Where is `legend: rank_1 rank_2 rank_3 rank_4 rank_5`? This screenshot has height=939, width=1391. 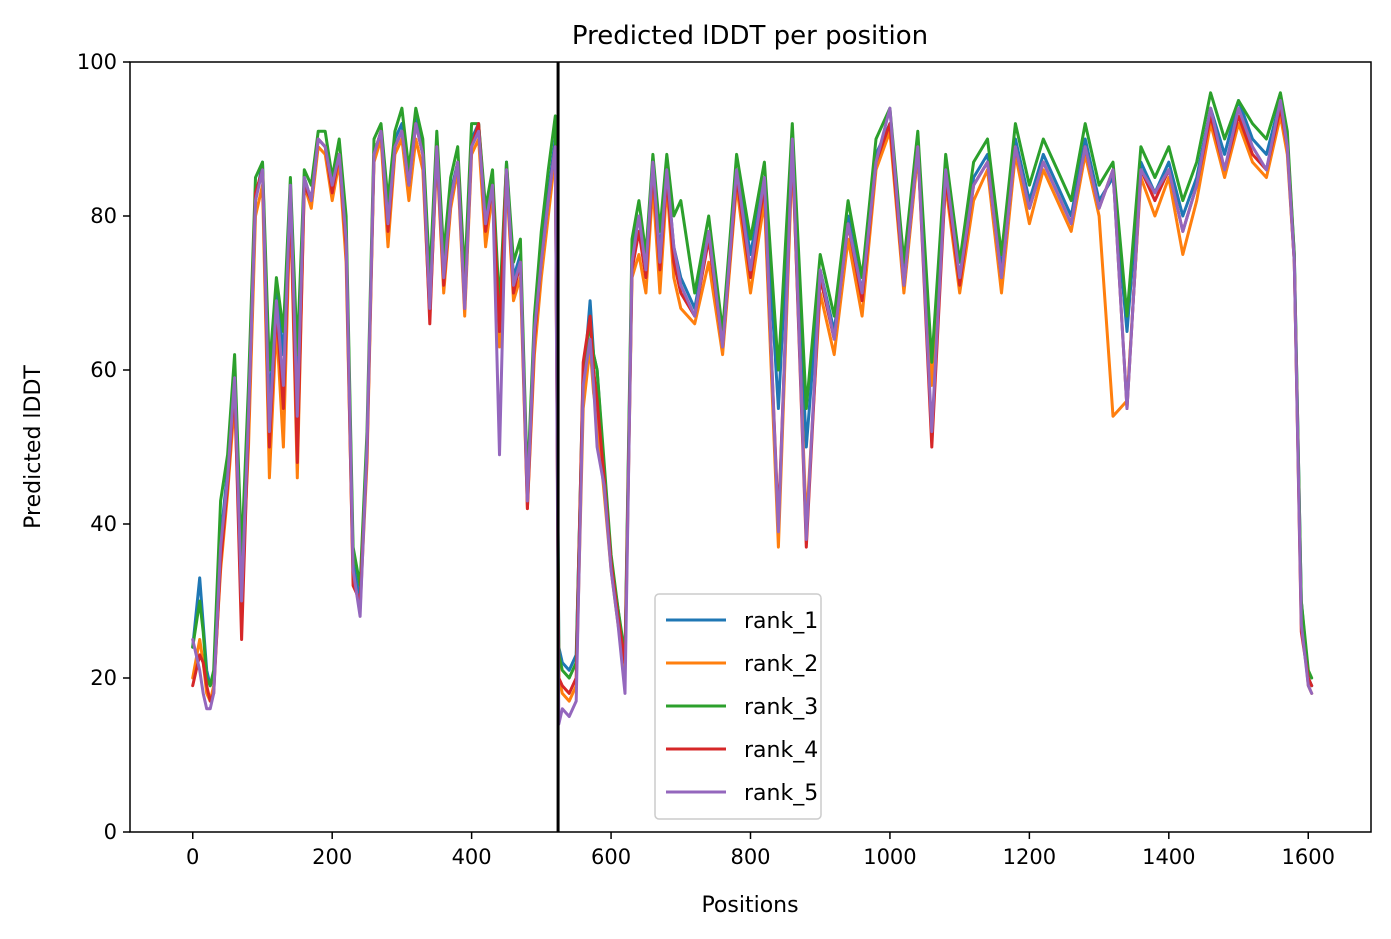 legend: rank_1 rank_2 rank_3 rank_4 rank_5 is located at coordinates (738, 706).